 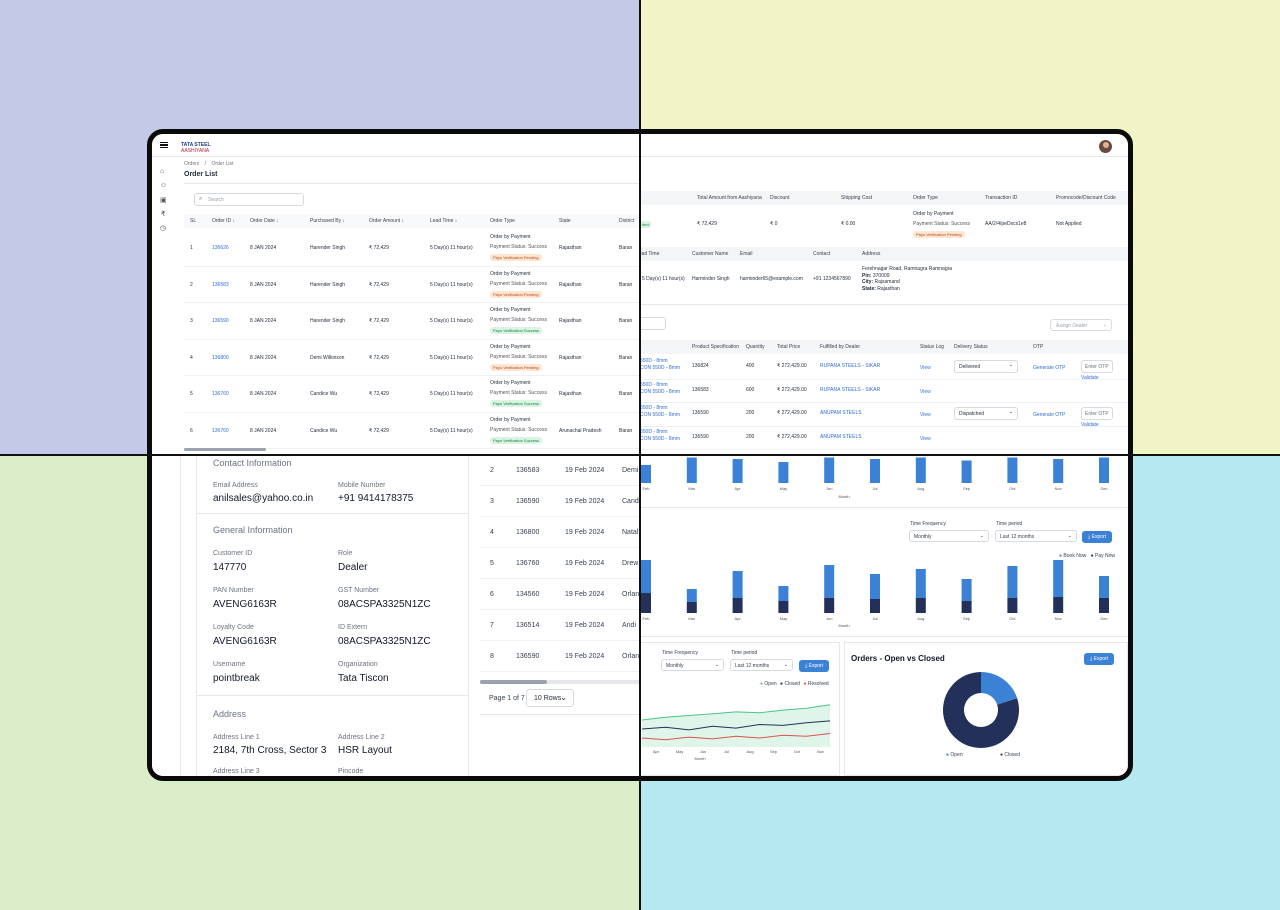 I want to click on order-amount: ₹ 72,429, so click(x=379, y=321).